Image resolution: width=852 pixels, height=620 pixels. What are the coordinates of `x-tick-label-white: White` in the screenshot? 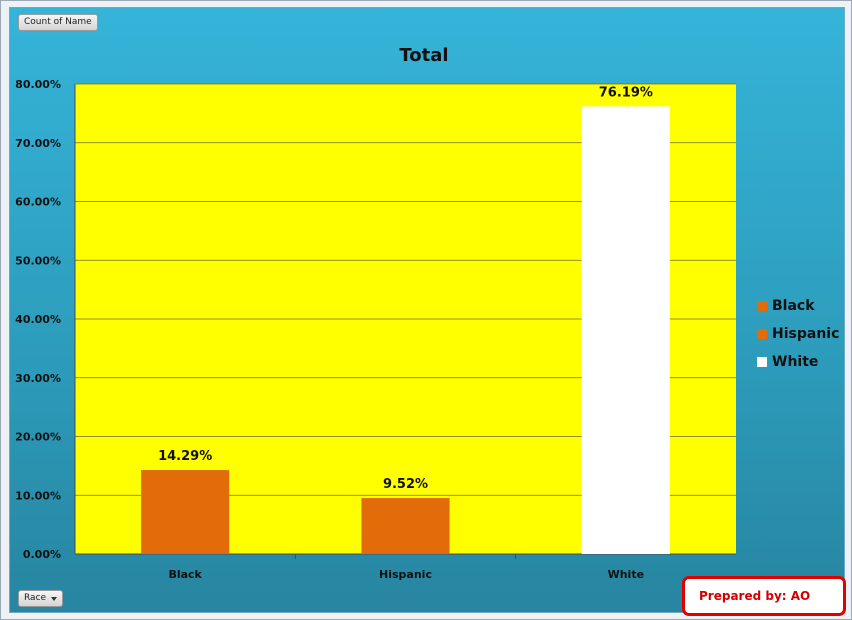 It's located at (626, 574).